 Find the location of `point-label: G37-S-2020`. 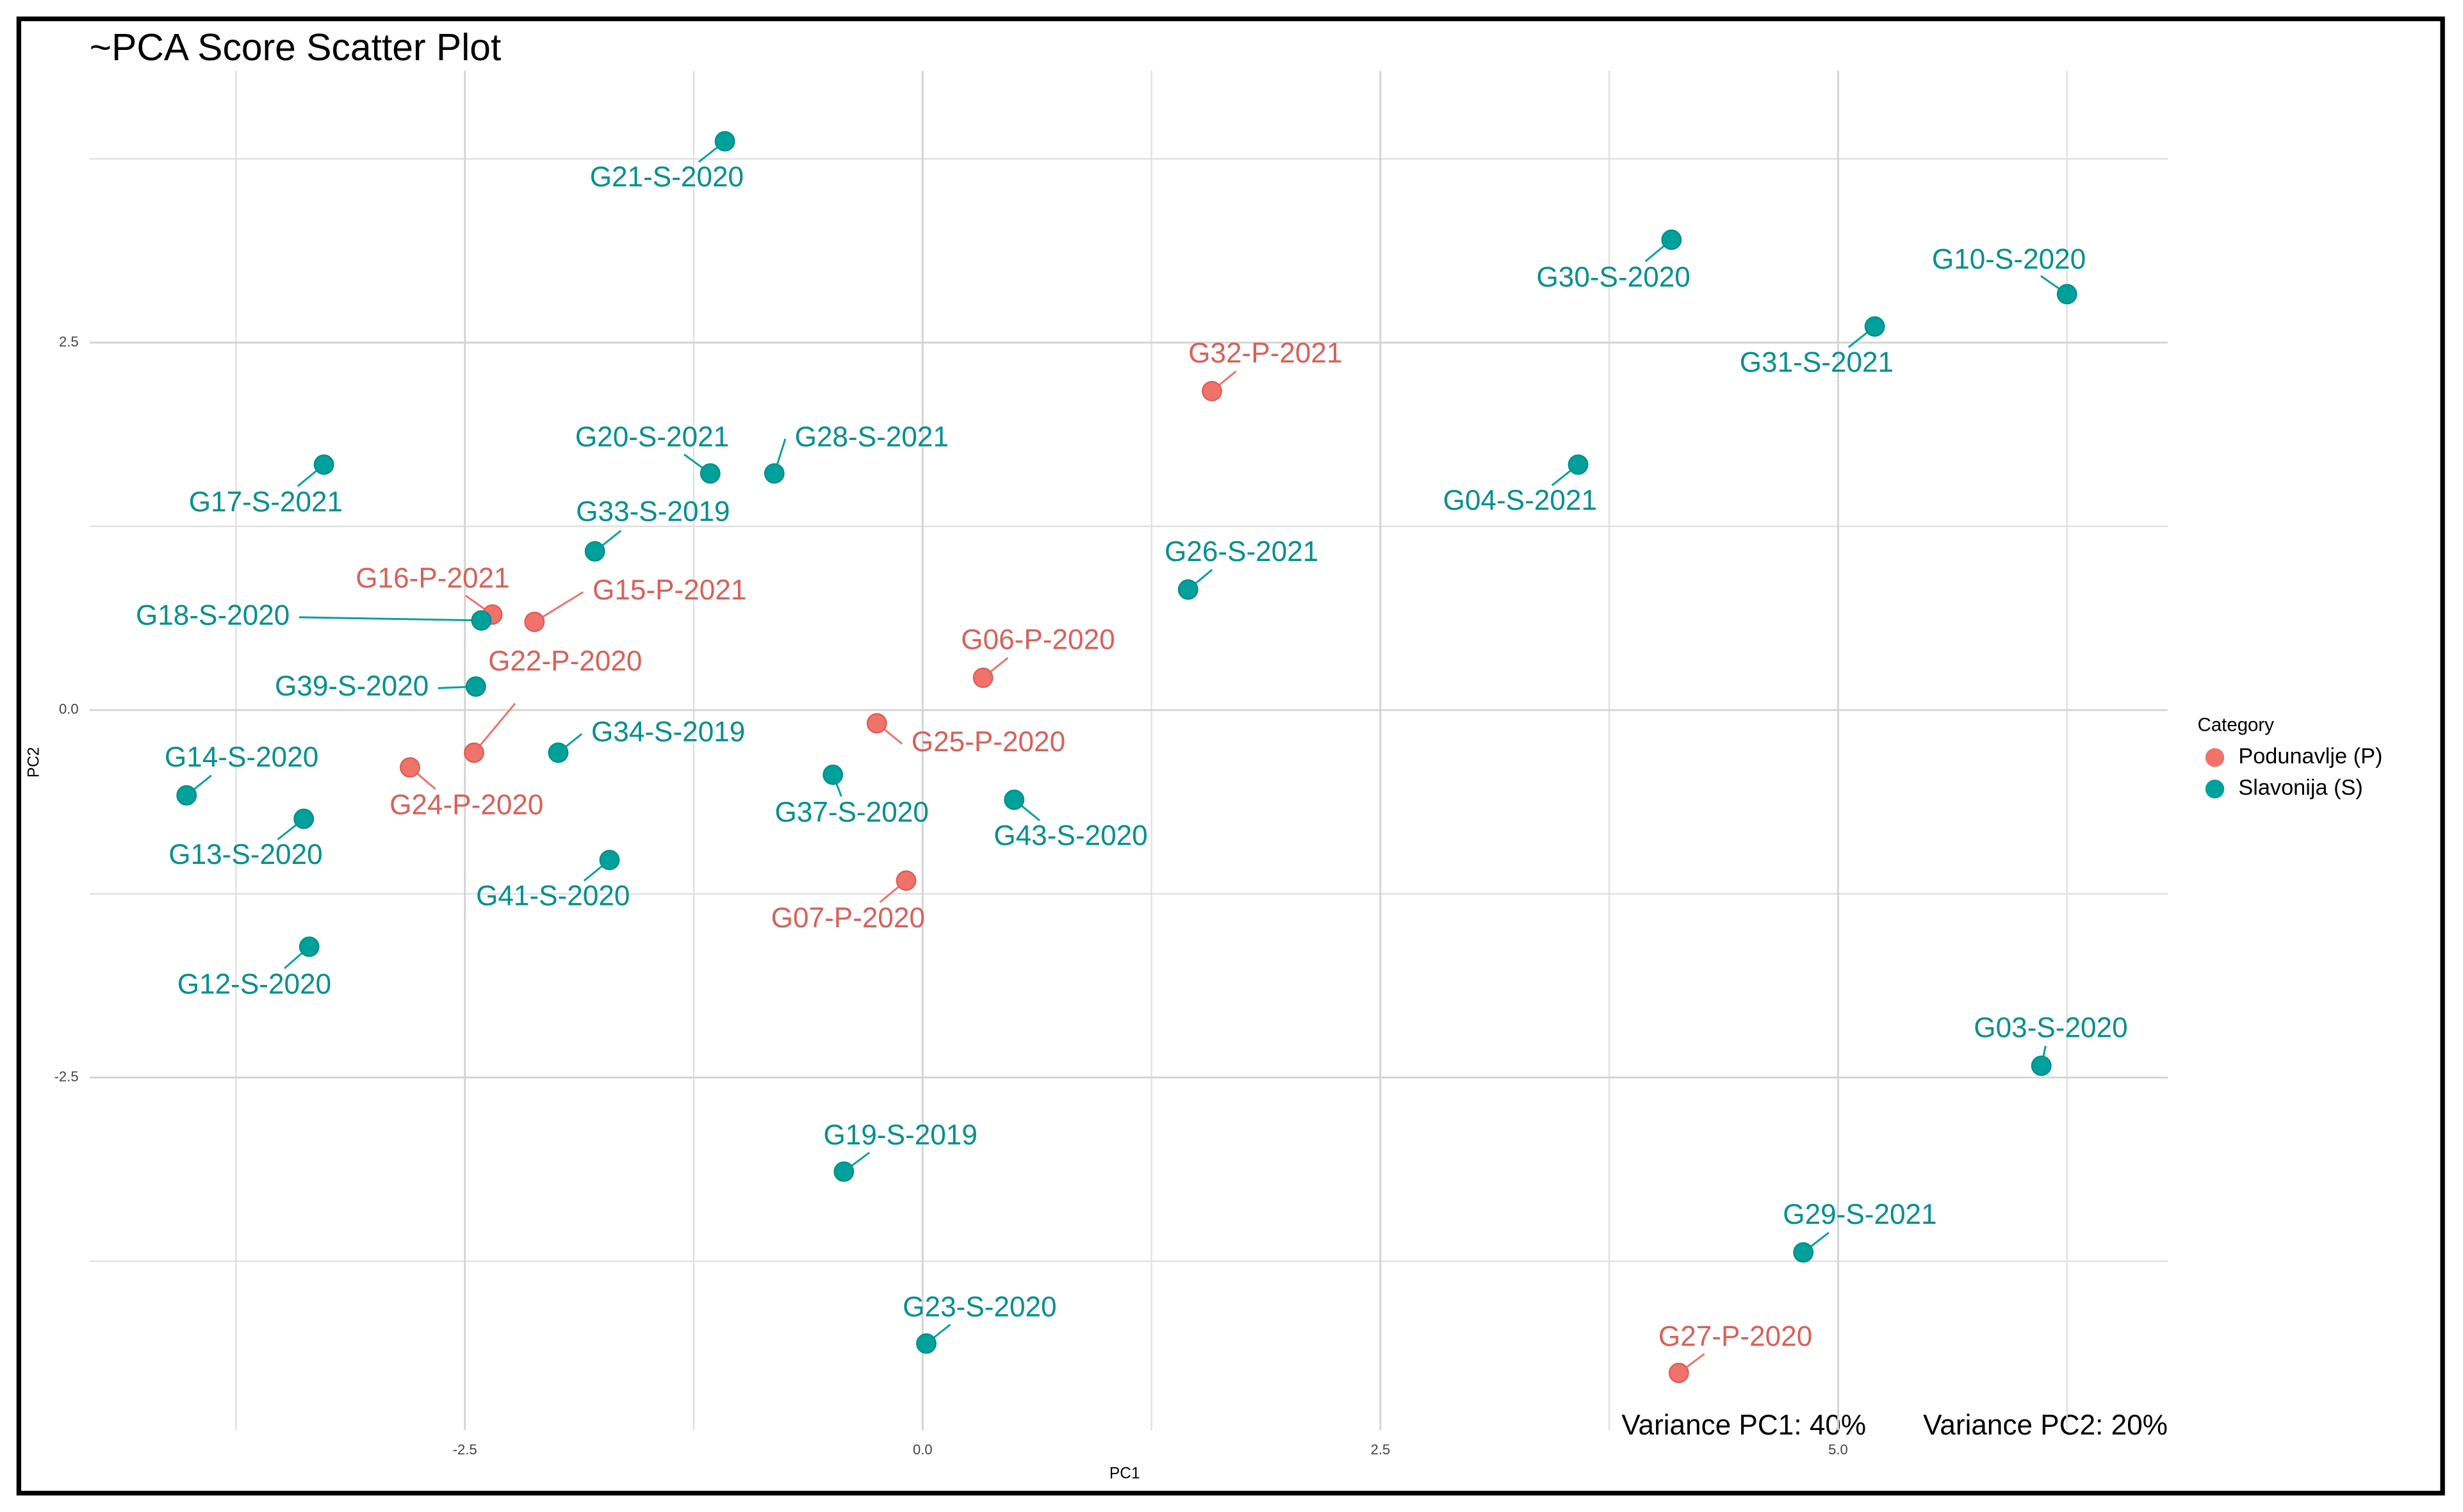

point-label: G37-S-2020 is located at coordinates (852, 812).